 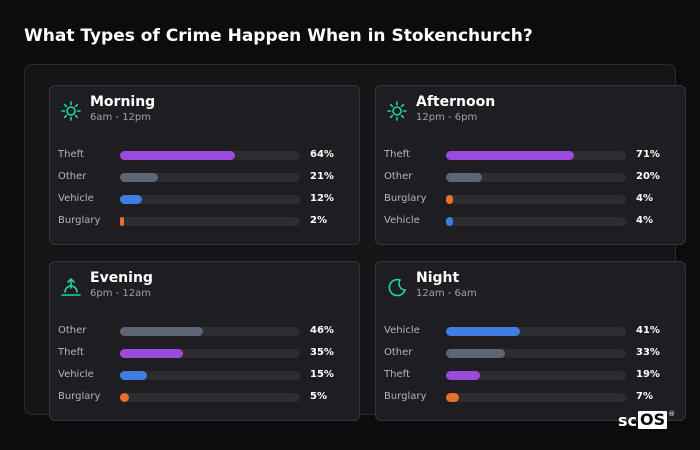 What do you see at coordinates (653, 419) in the screenshot?
I see `logo-text-os: OS` at bounding box center [653, 419].